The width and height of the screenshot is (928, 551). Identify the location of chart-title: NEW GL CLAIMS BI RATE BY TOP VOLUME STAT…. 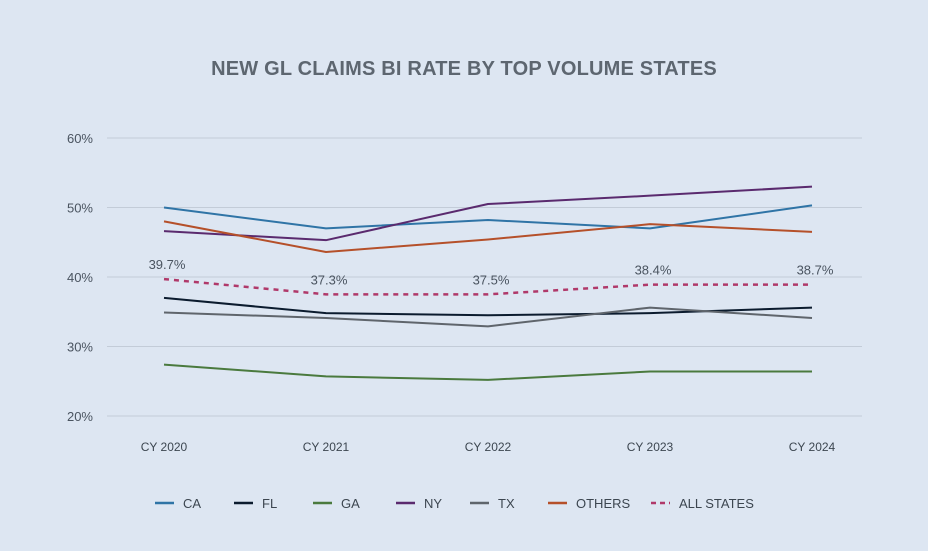
(464, 69).